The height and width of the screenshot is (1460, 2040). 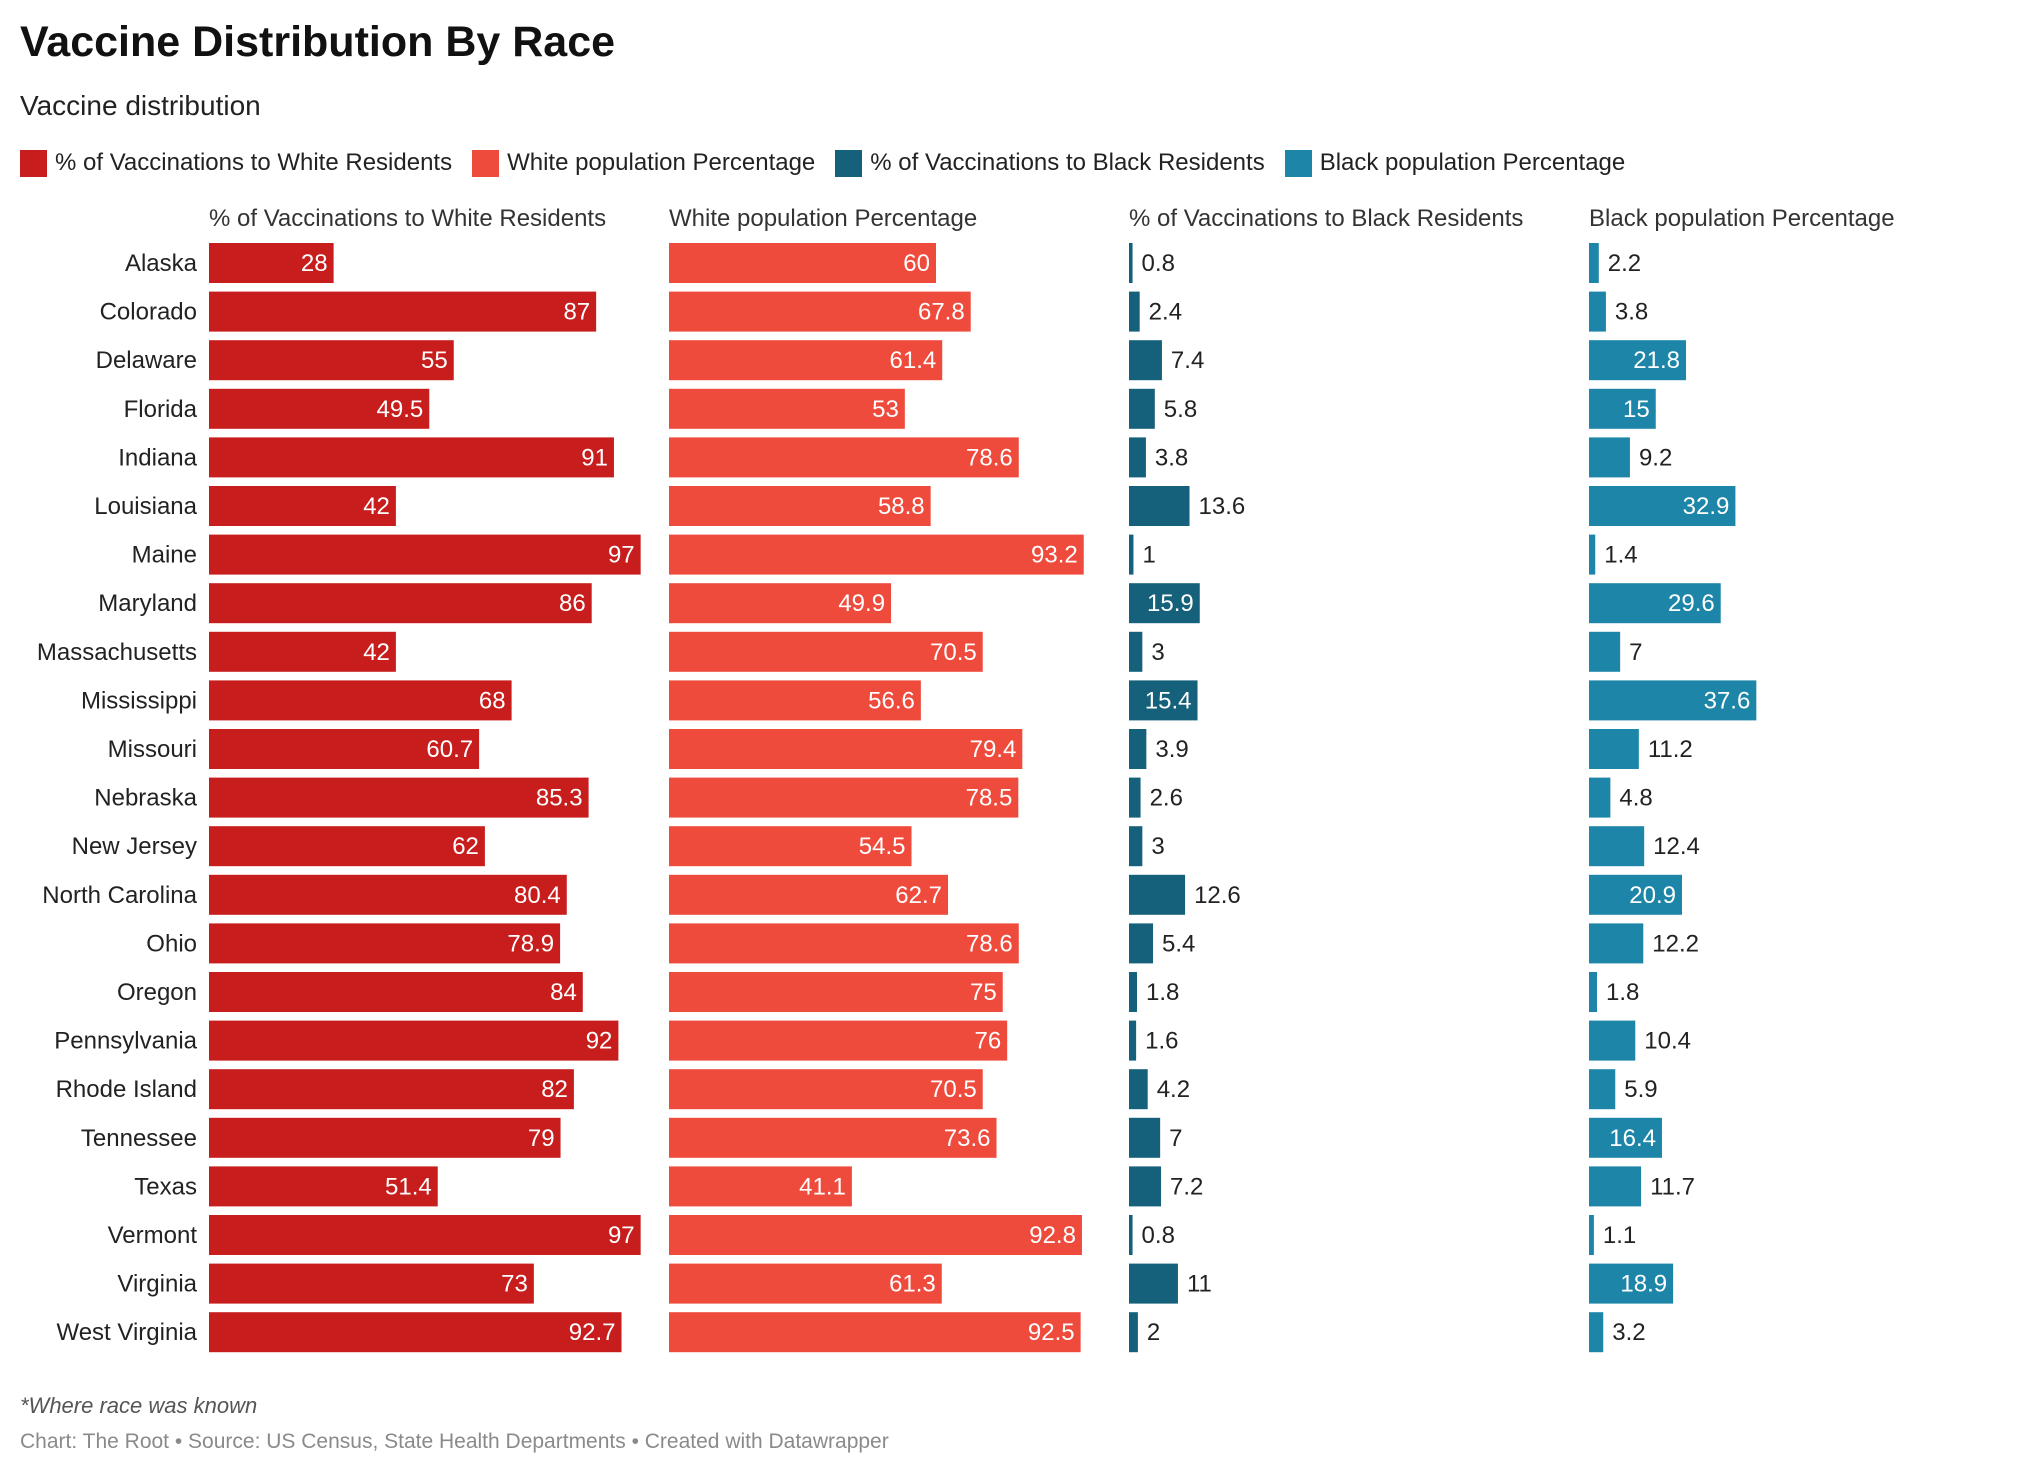 I want to click on data-label: 21.8, so click(x=1656, y=360).